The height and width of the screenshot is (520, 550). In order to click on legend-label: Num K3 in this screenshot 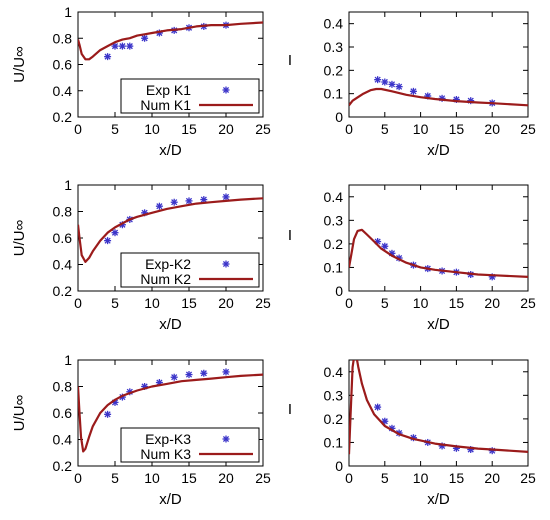, I will do `click(165, 454)`.